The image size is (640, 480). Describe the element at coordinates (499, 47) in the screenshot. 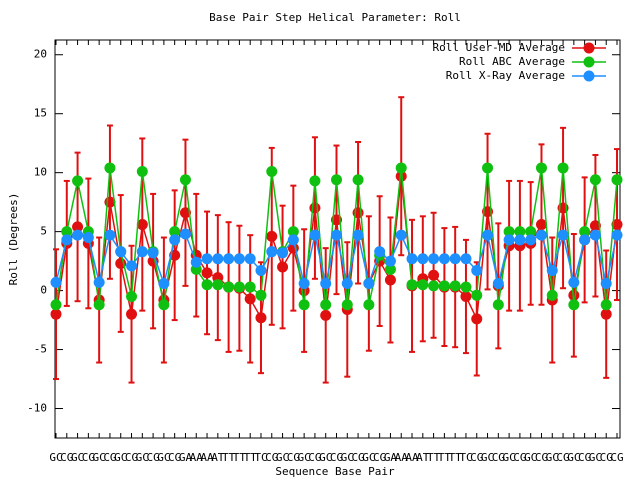

I see `legend-label: Roll User-MD Average` at that location.